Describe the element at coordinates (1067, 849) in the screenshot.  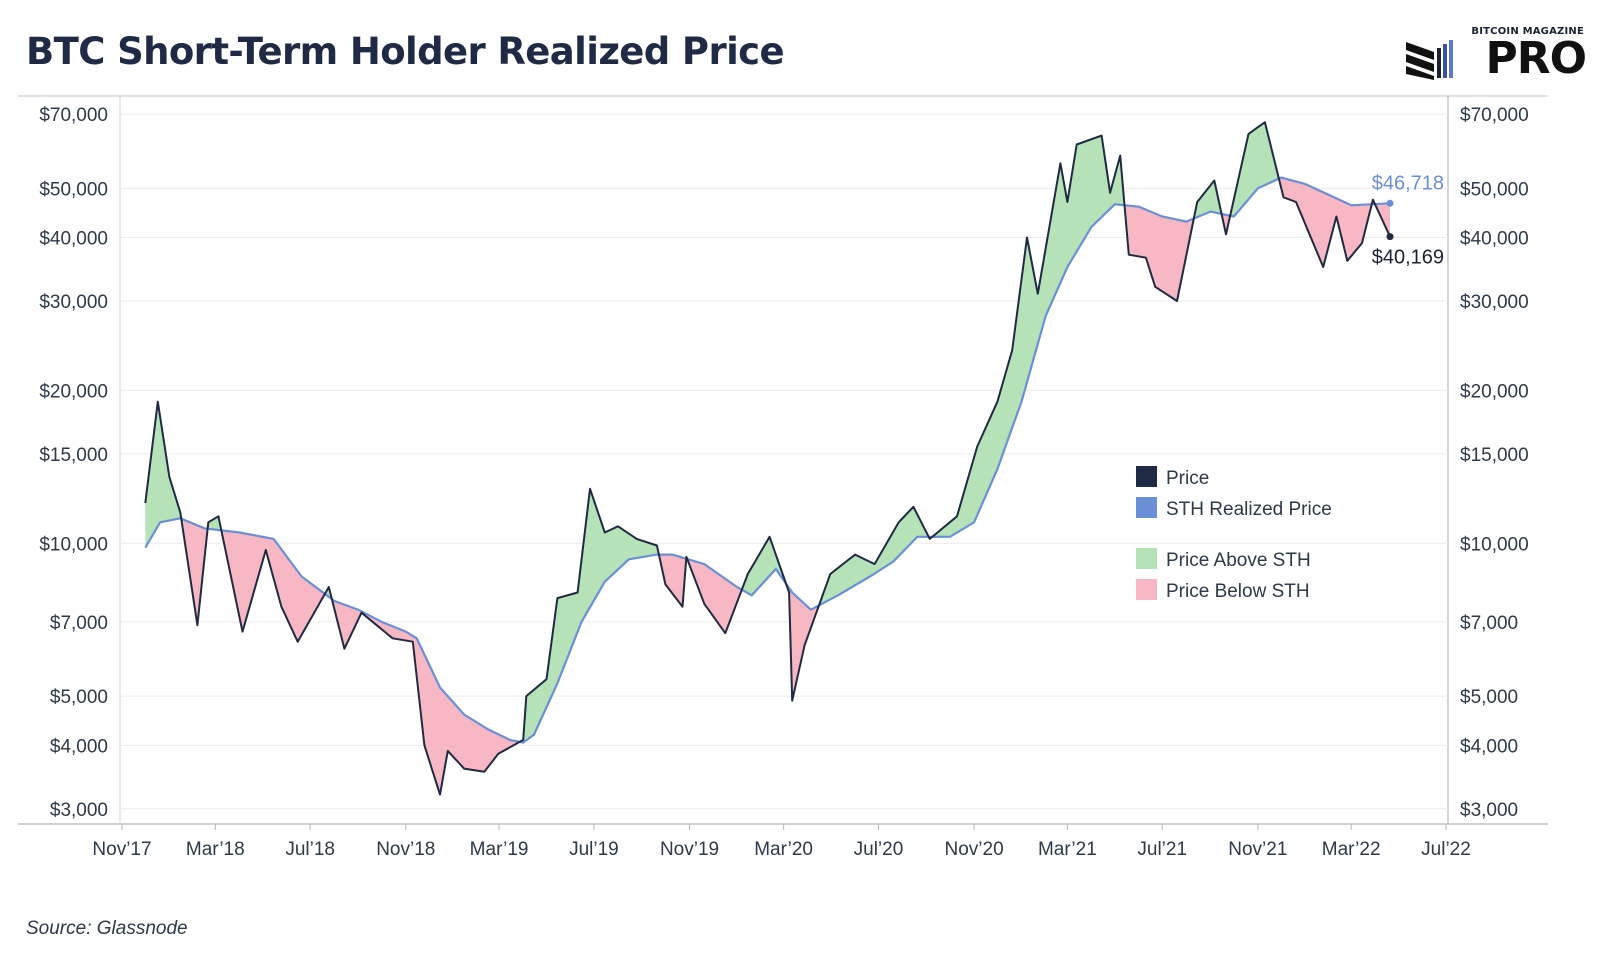
I see `x-tick-label: Mar’21` at that location.